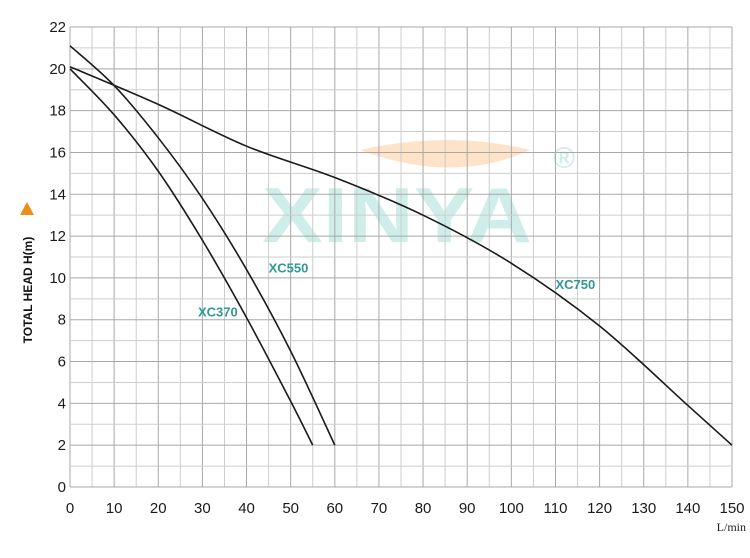  Describe the element at coordinates (57, 27) in the screenshot. I see `y-tick-label: 22` at that location.